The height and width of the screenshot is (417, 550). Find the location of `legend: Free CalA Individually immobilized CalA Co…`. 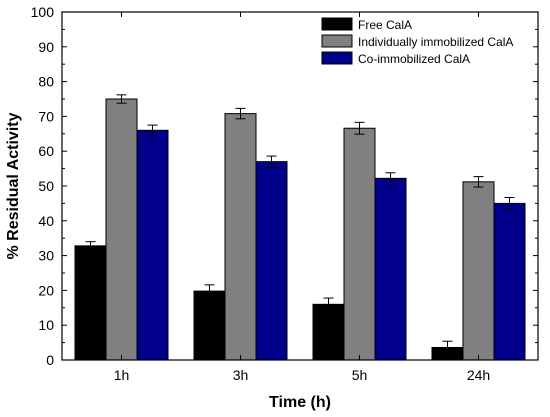

legend: Free CalA Individually immobilized CalA Co… is located at coordinates (417, 41).